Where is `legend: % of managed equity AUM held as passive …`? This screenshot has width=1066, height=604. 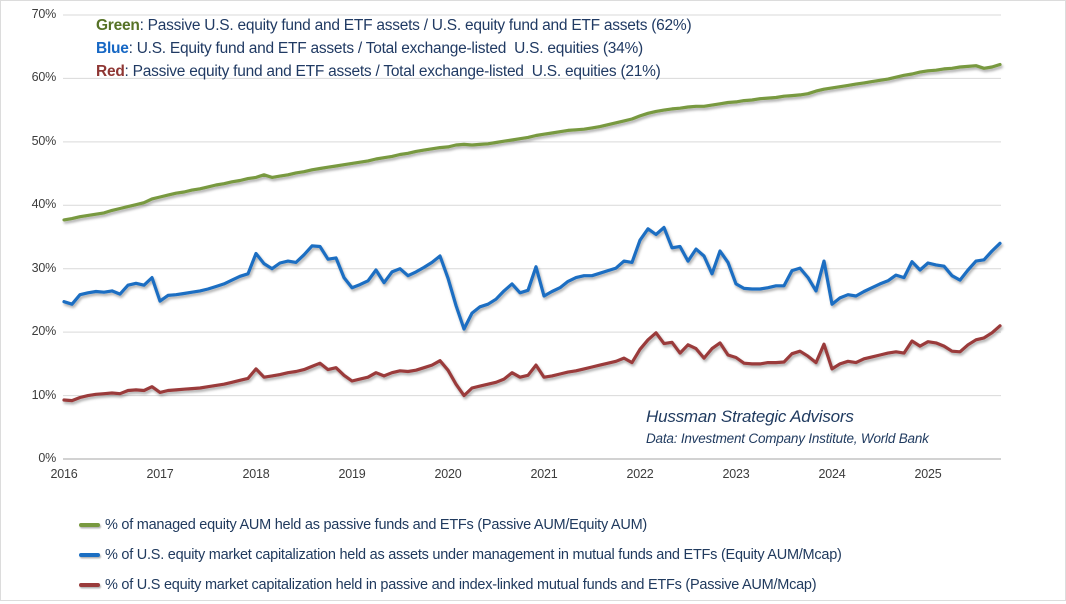 legend: % of managed equity AUM held as passive … is located at coordinates (460, 559).